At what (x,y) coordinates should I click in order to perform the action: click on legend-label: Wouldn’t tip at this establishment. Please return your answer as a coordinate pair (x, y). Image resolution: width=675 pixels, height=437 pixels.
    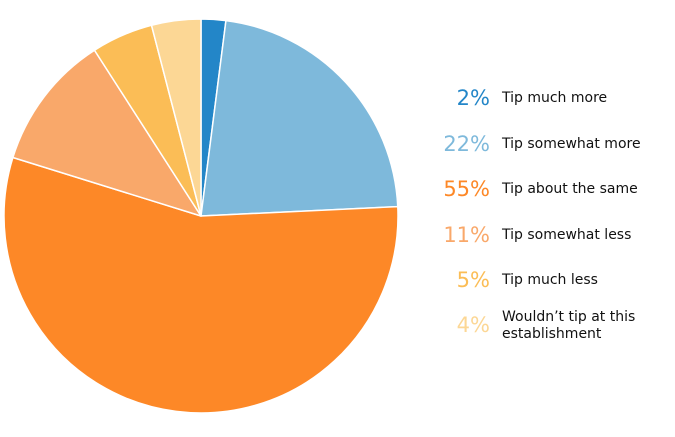
    Looking at the image, I should click on (569, 325).